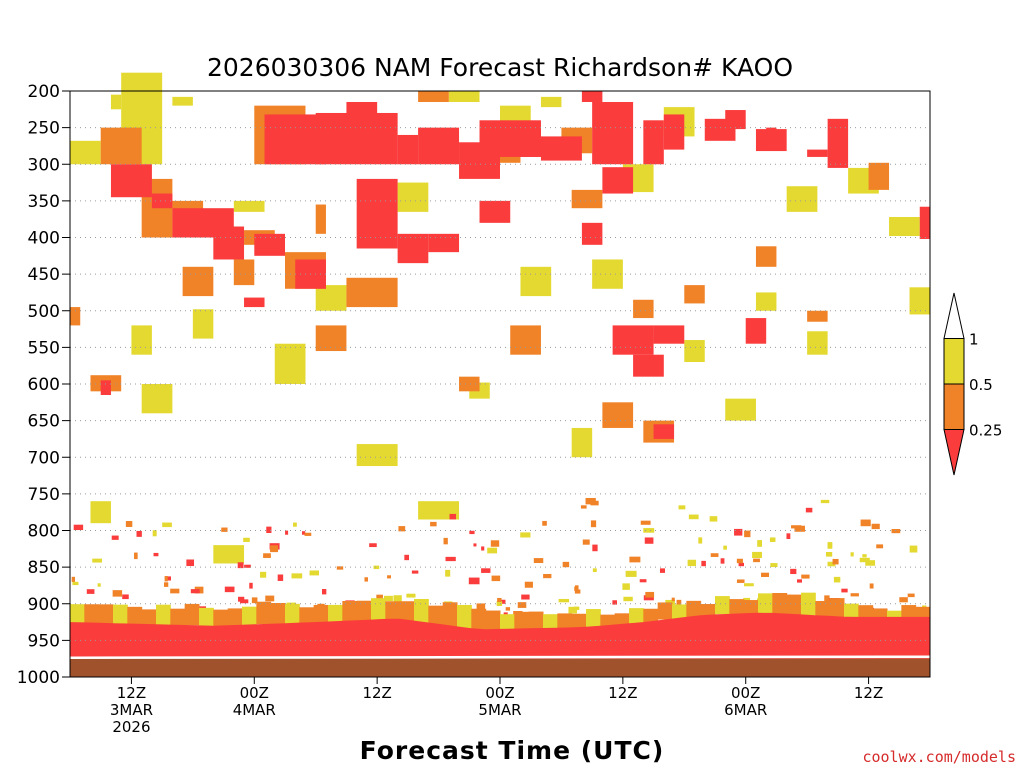 The image size is (1024, 768). I want to click on ytick-label-400: 400, so click(44, 239).